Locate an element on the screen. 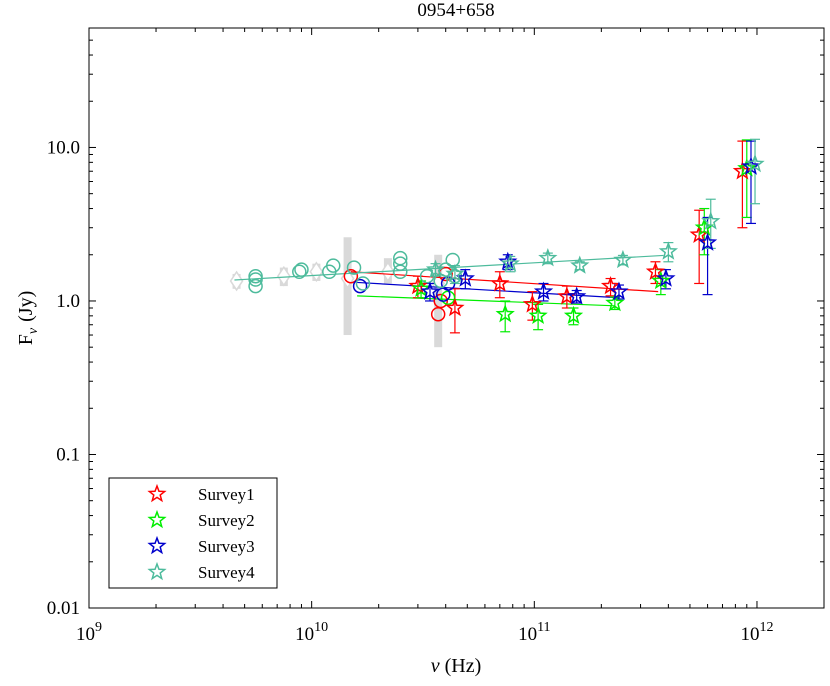 Image resolution: width=830 pixels, height=686 pixels. archival-points is located at coordinates (337, 292).